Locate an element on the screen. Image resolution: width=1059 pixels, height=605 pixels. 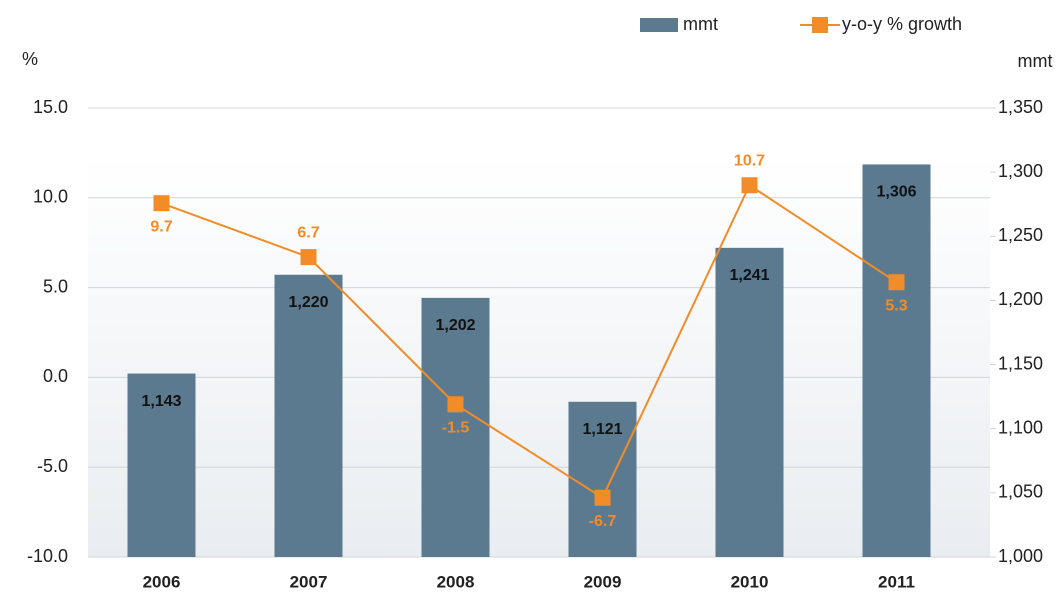
x-tick-label: 2008 is located at coordinates (456, 581).